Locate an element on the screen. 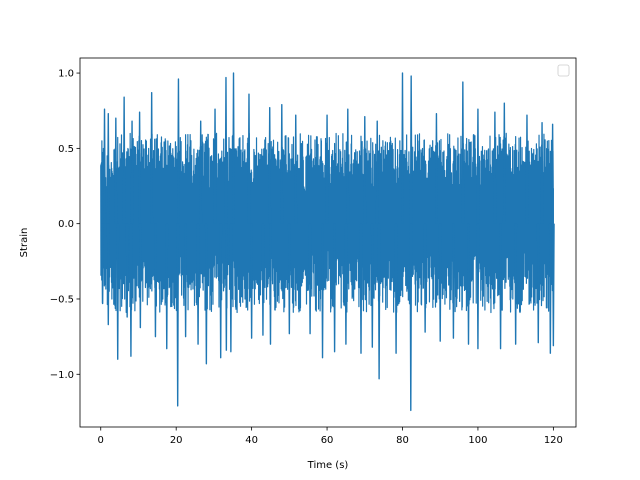  y-tick-label: −1.0 is located at coordinates (62, 375).